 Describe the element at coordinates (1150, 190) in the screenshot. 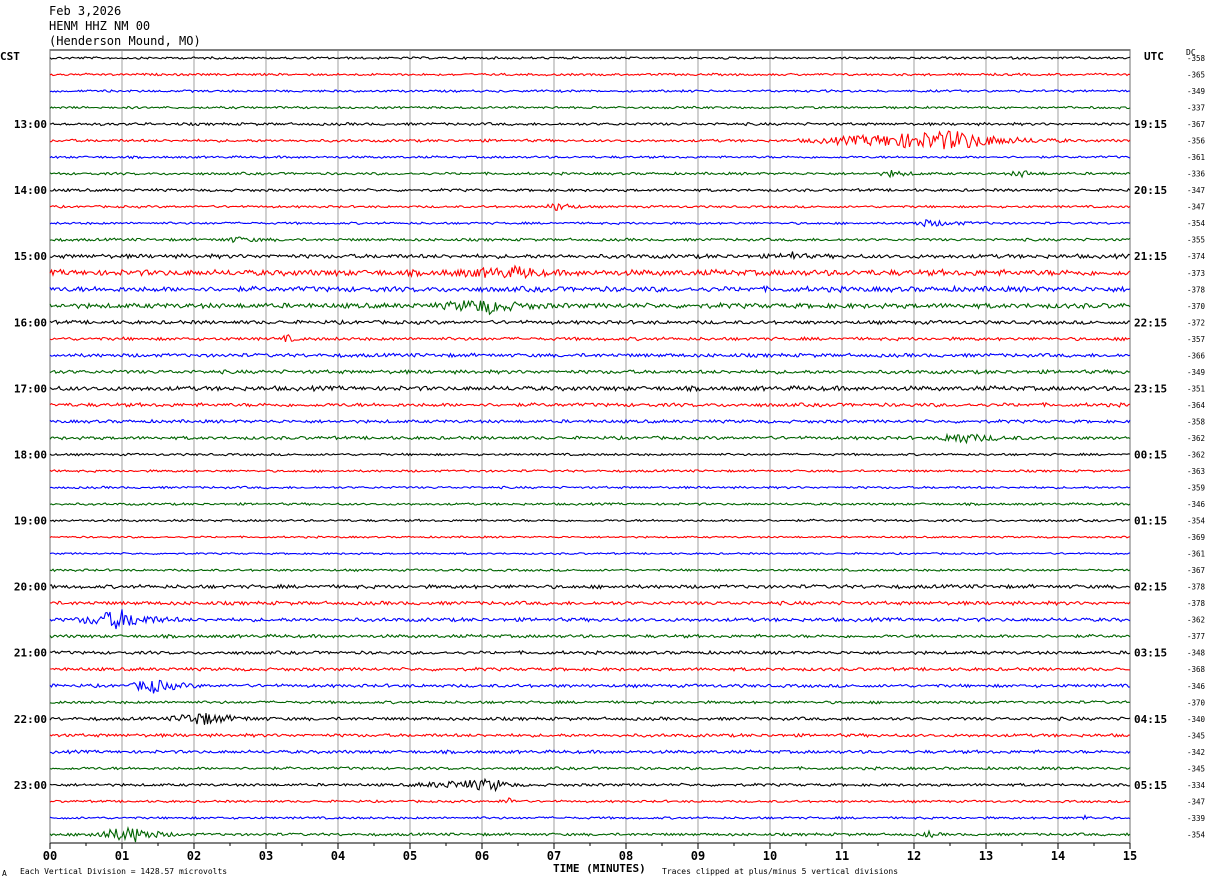

I see `utc-hour-label: 20:15` at that location.